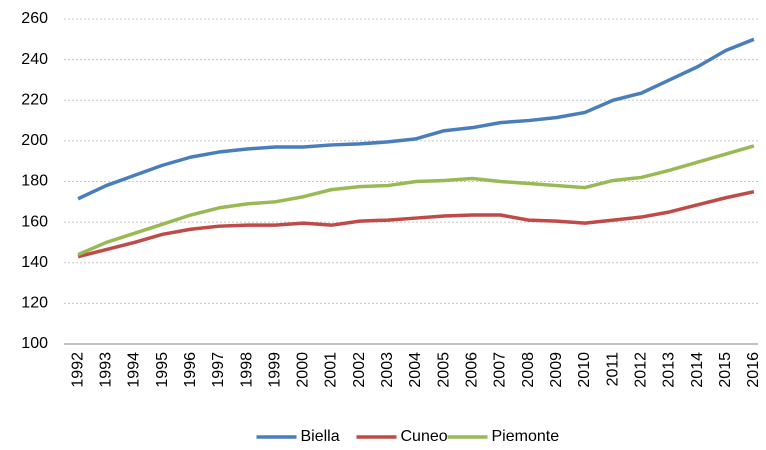 The image size is (766, 450). What do you see at coordinates (274, 370) in the screenshot?
I see `x-tick-label: 1999` at bounding box center [274, 370].